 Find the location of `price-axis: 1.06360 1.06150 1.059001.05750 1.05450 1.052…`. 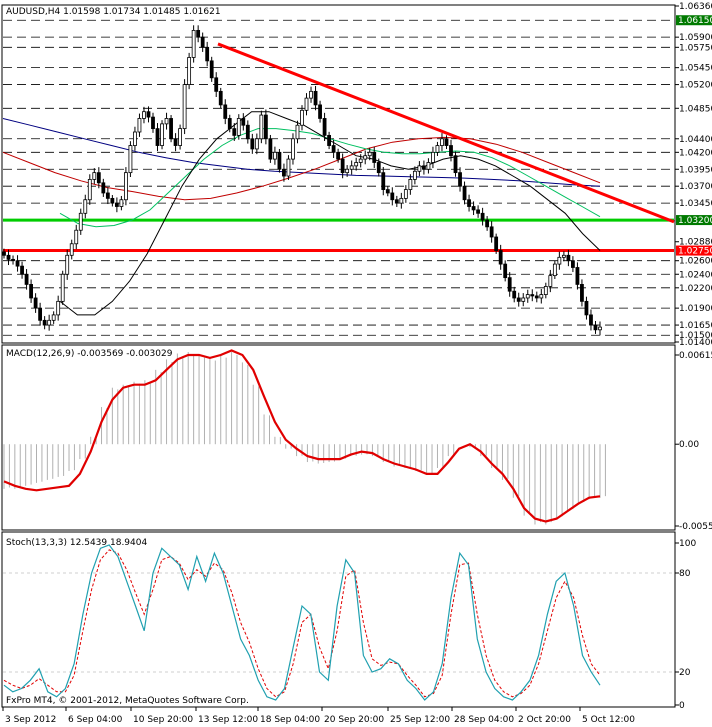

price-axis: 1.06360 1.06150 1.059001.05750 1.05450 1.052… is located at coordinates (693, 175).